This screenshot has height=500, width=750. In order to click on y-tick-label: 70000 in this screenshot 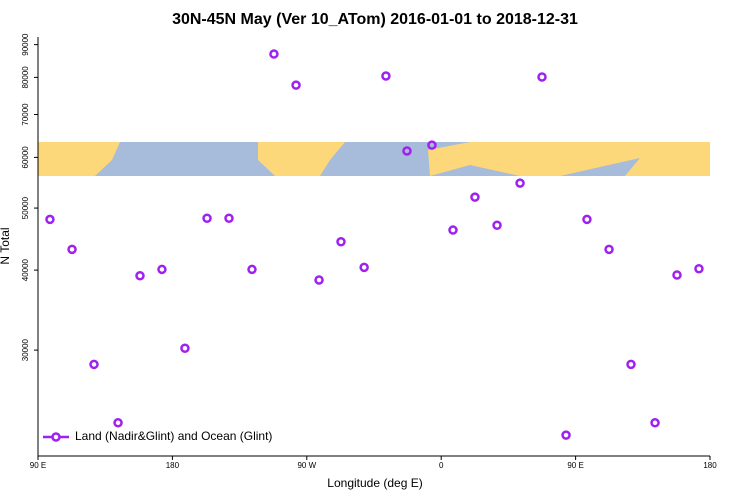, I will do `click(25, 114)`.